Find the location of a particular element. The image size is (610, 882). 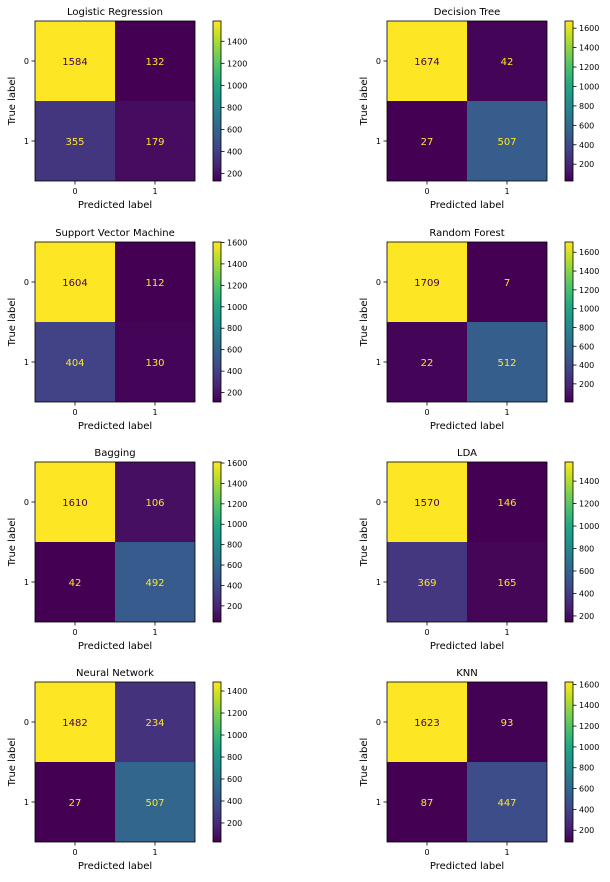

panel-title: LDA is located at coordinates (467, 453).